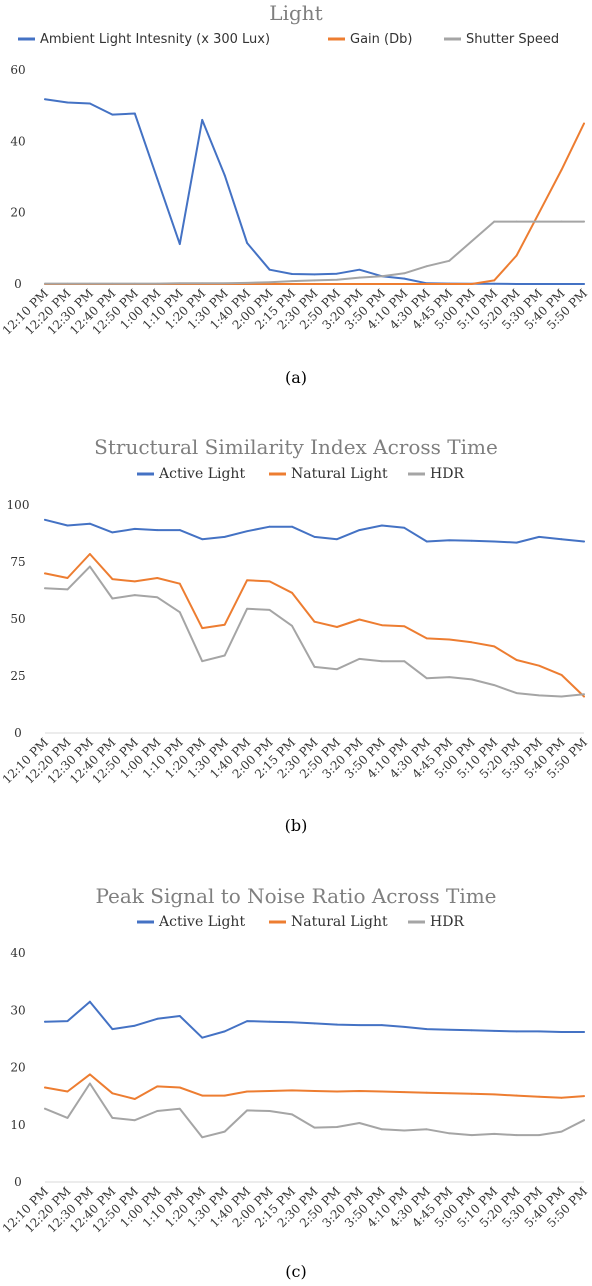  I want to click on caption-c: (c), so click(296, 1271).